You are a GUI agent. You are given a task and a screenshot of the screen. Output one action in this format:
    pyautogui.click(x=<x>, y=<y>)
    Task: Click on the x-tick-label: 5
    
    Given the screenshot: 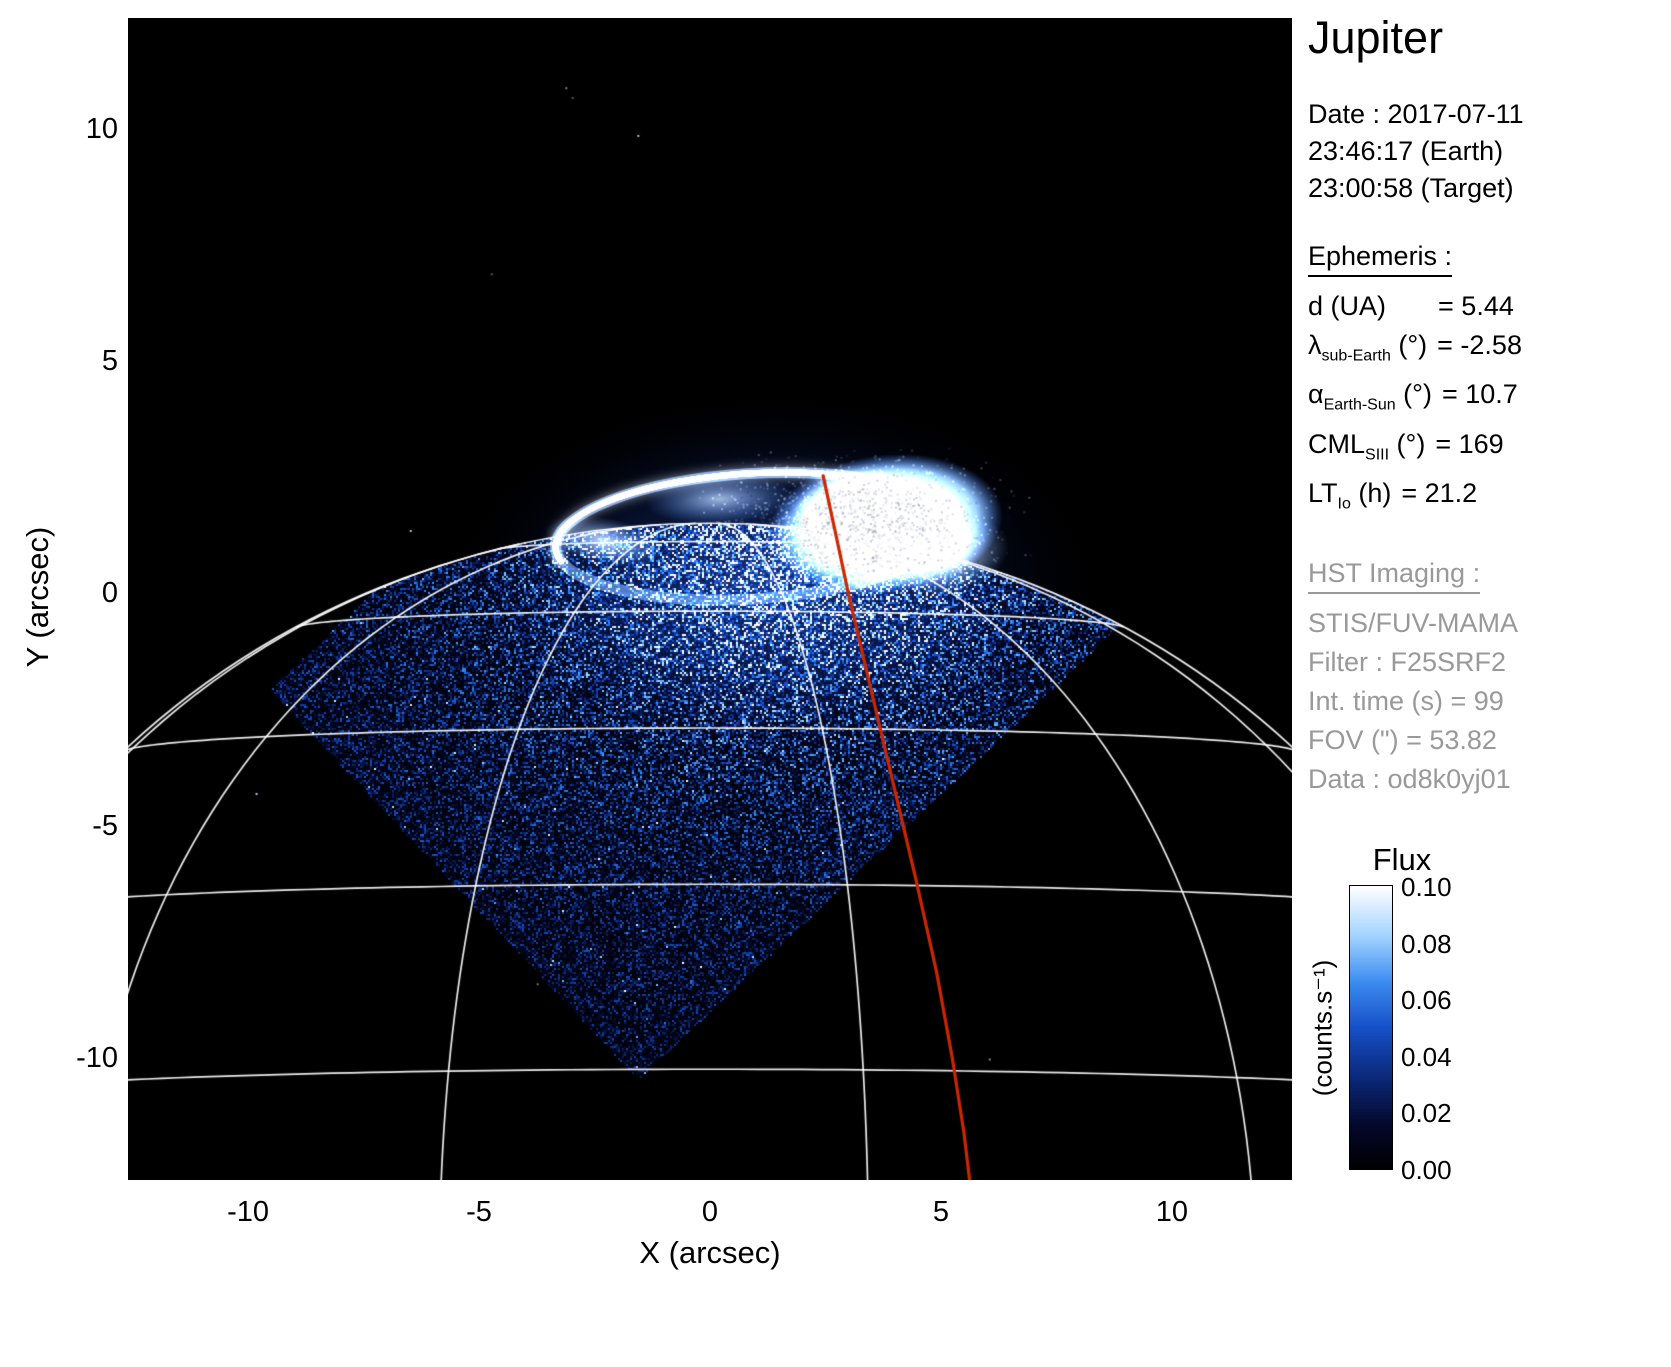 What is the action you would take?
    pyautogui.click(x=941, y=1212)
    